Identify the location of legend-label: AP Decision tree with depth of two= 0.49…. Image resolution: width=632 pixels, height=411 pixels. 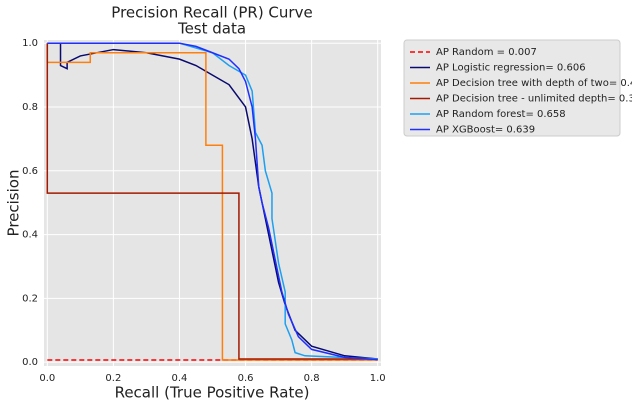
(534, 83).